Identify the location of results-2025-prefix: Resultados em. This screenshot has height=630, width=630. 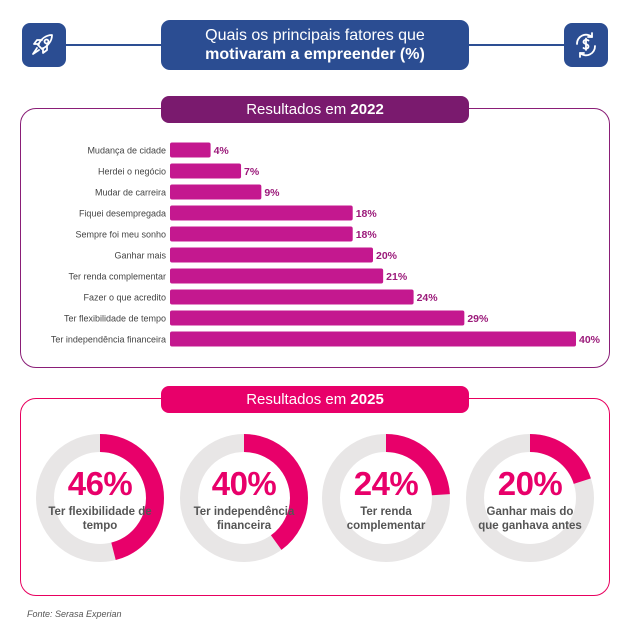
(298, 399).